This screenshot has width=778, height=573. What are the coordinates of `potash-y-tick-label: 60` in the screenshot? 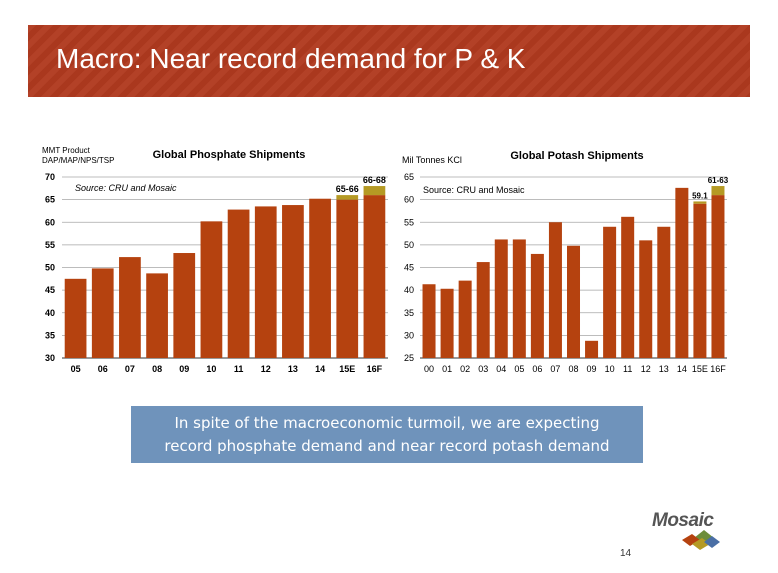 It's located at (409, 200).